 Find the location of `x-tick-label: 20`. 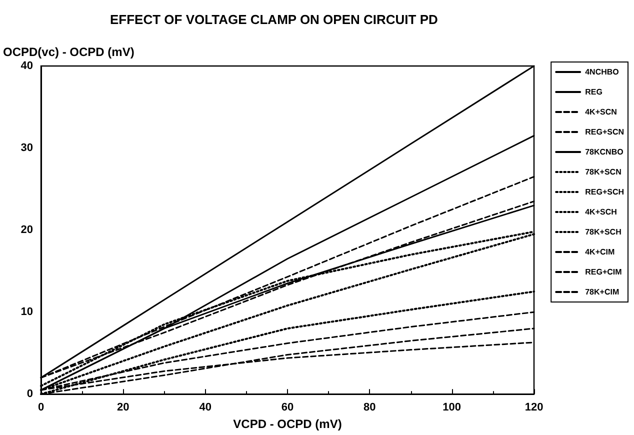

x-tick-label: 20 is located at coordinates (123, 408).